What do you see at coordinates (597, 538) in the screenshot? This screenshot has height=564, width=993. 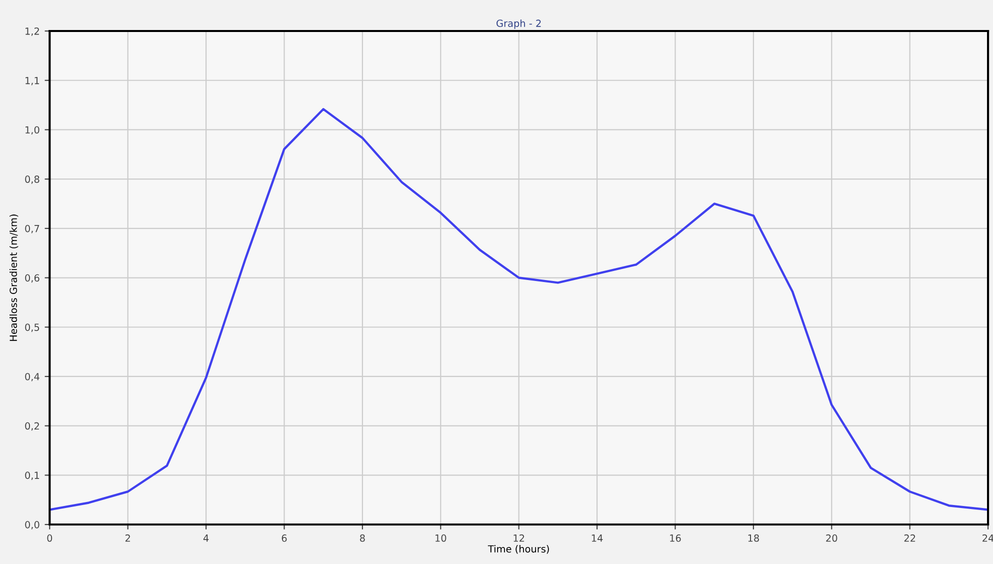 I see `x-tick-label: 14` at bounding box center [597, 538].